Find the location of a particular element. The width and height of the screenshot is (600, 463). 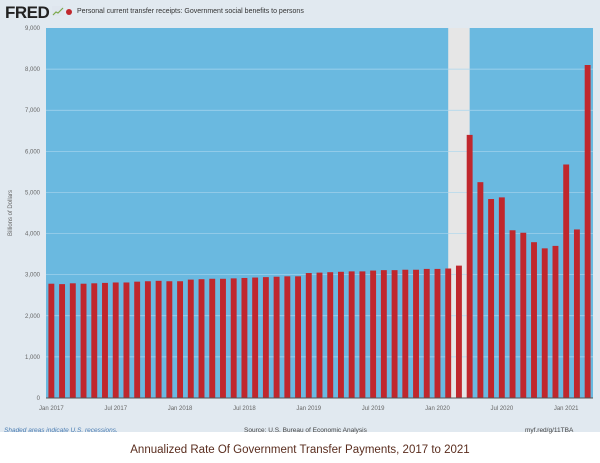

x-tick-label: Jul 2018 is located at coordinates (244, 409).